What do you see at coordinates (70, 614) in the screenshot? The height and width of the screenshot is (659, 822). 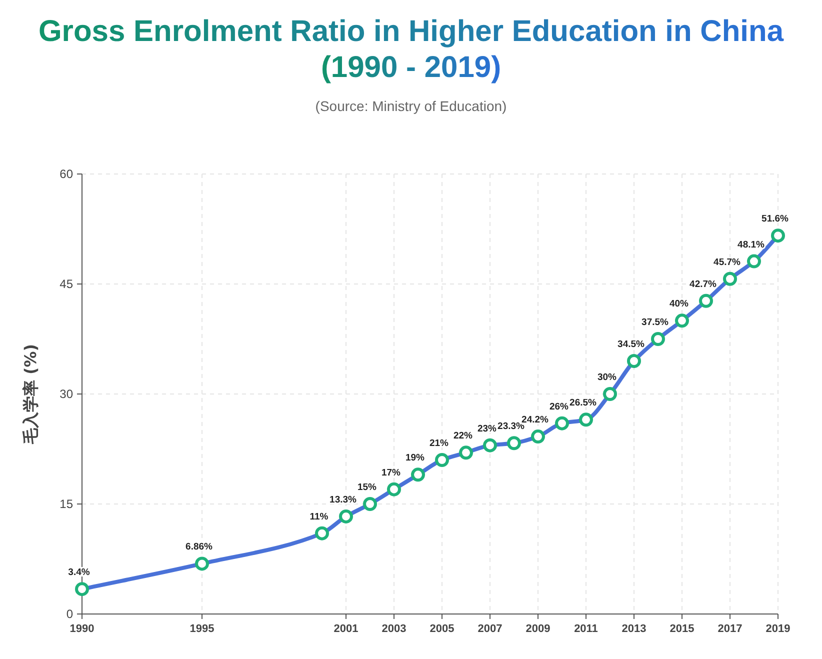 I see `y-tick-label: 0` at bounding box center [70, 614].